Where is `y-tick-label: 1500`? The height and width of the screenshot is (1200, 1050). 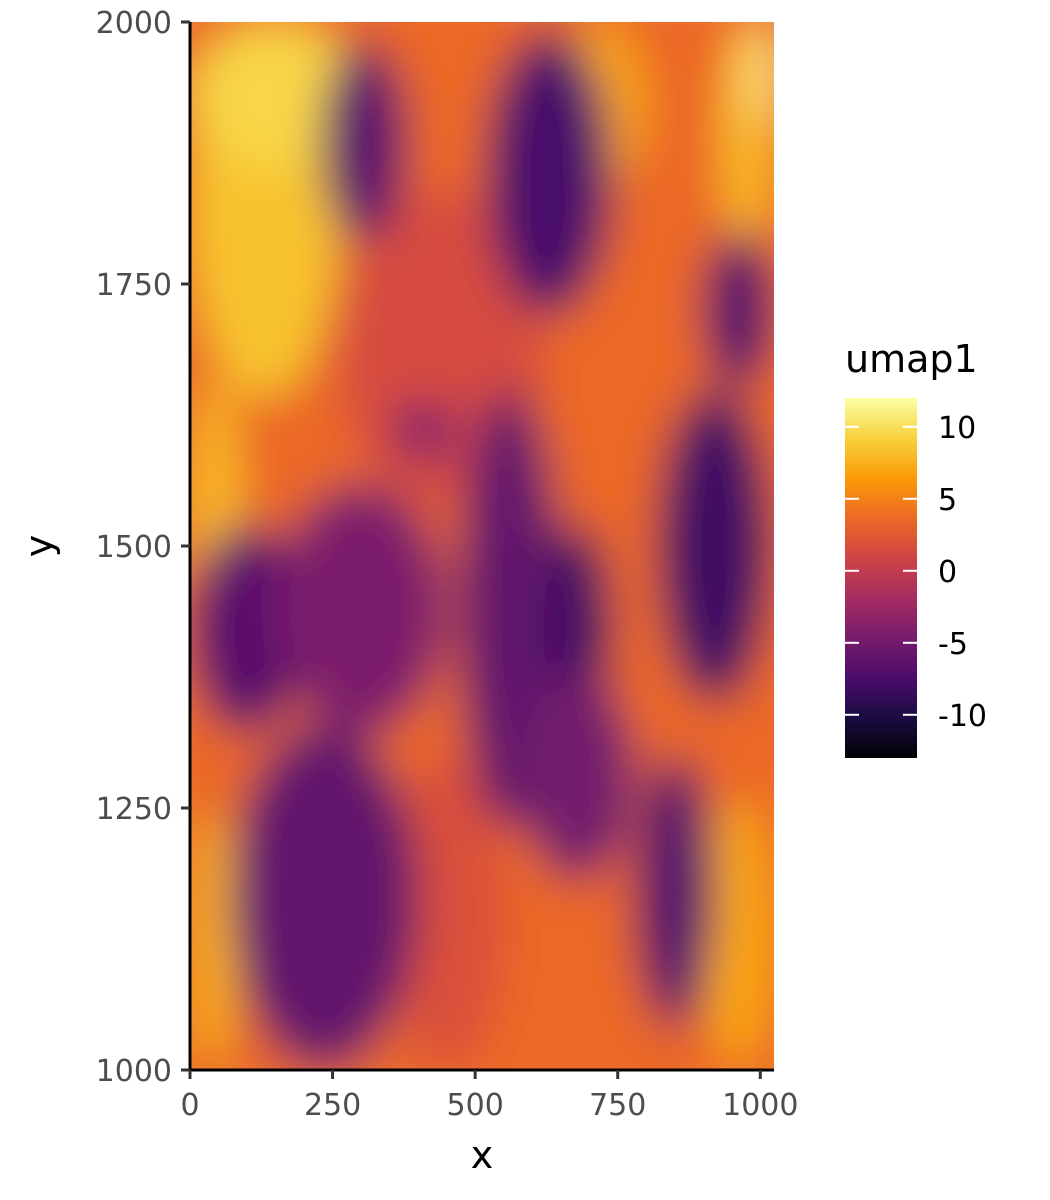
y-tick-label: 1500 is located at coordinates (134, 547).